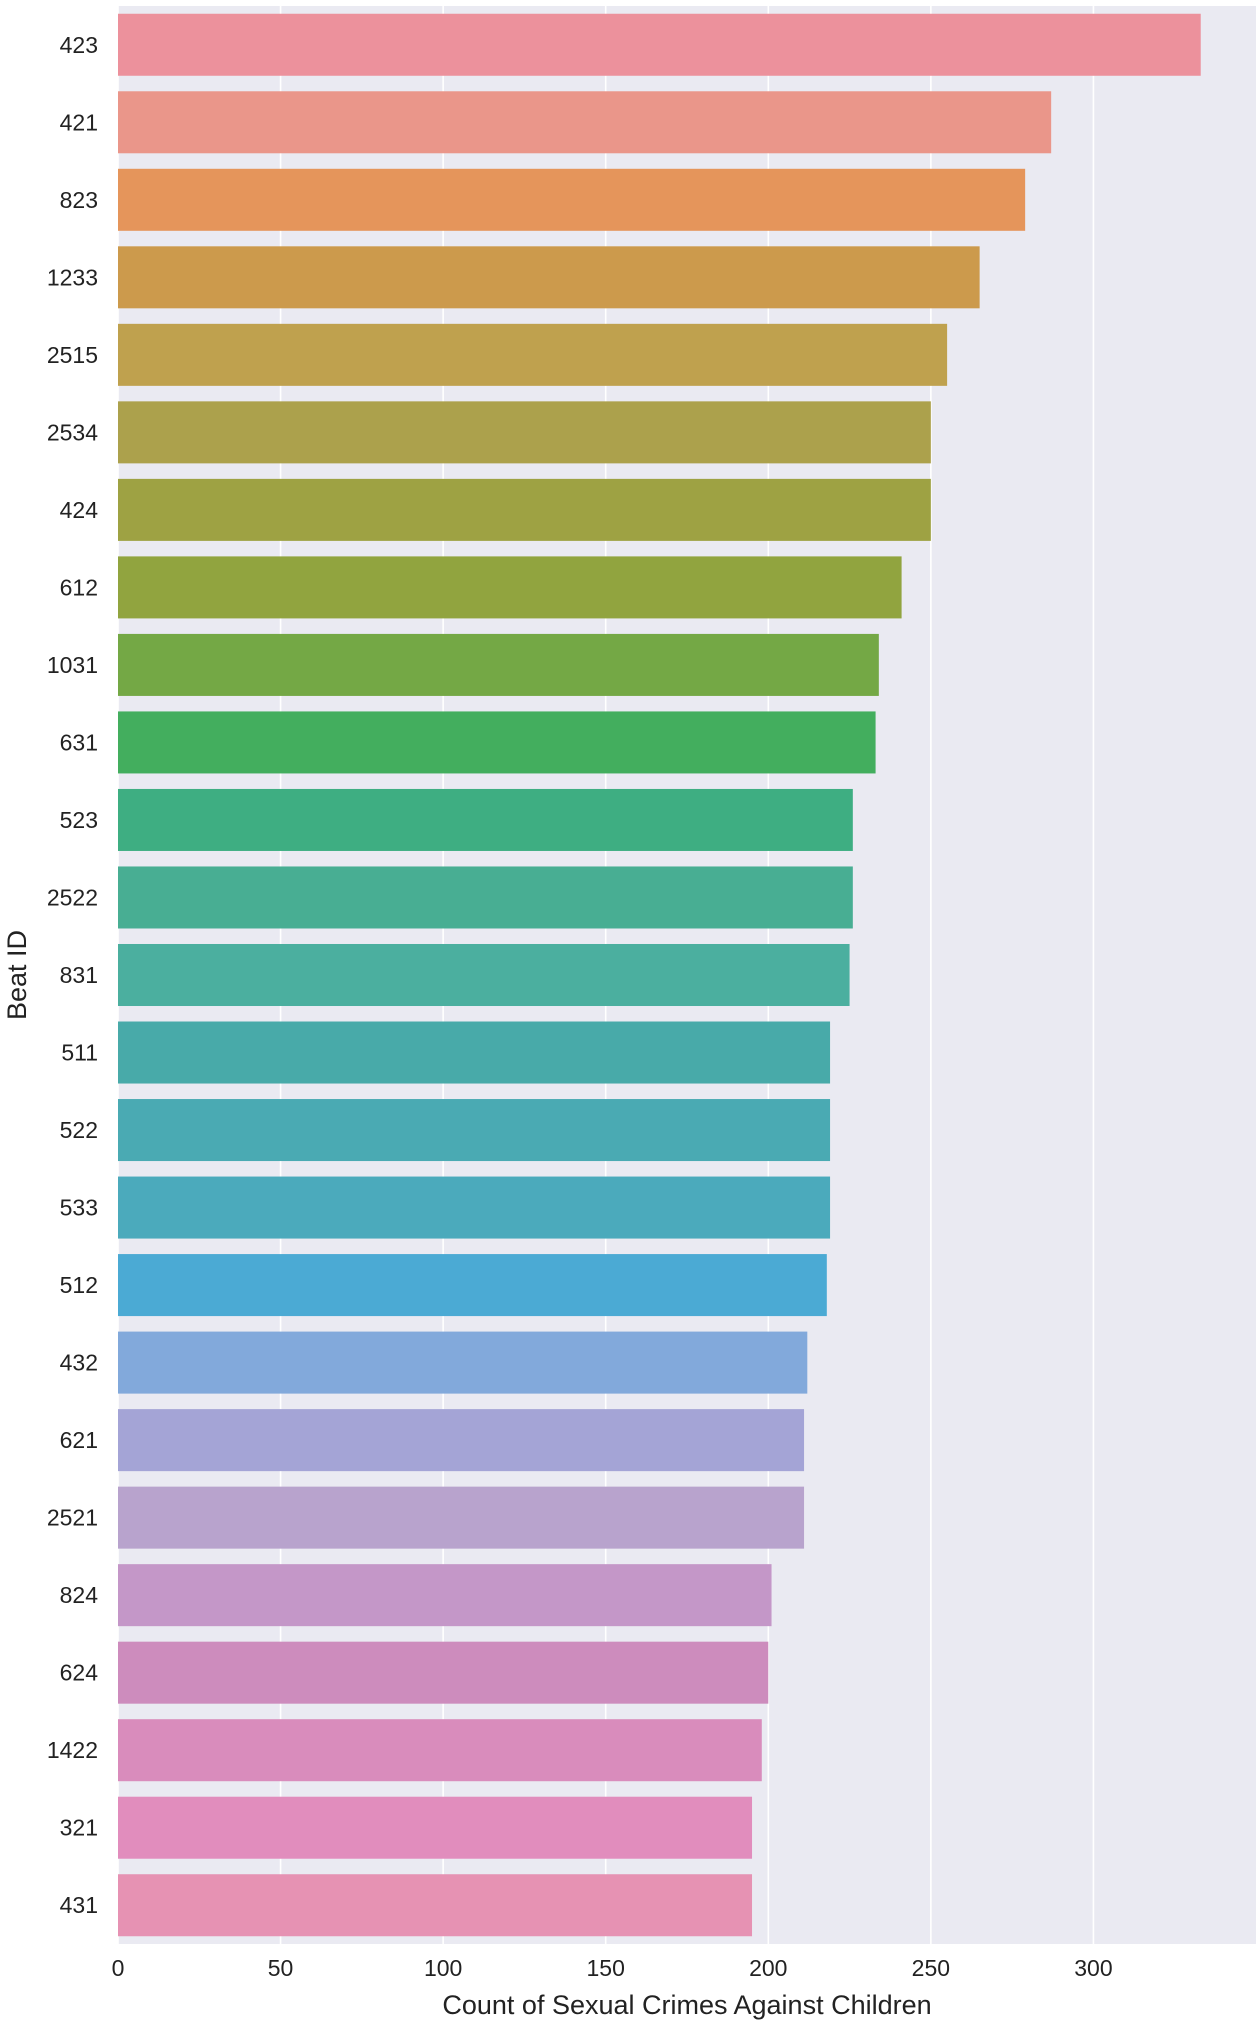 This screenshot has height=2029, width=1260. What do you see at coordinates (79, 122) in the screenshot?
I see `y-tick-label: 421` at bounding box center [79, 122].